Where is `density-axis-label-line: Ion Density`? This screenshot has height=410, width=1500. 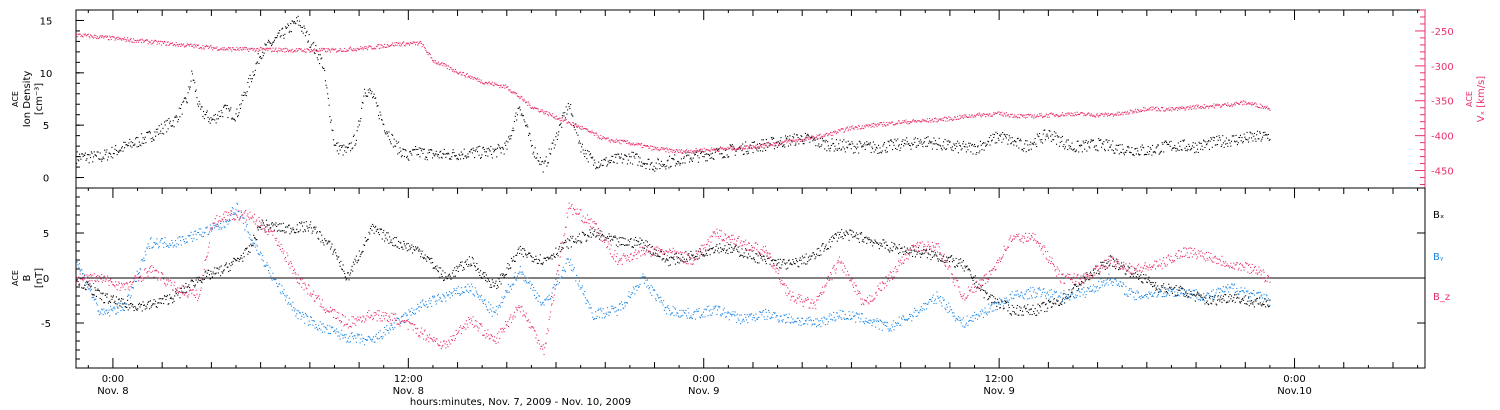 density-axis-label-line: Ion Density is located at coordinates (27, 99).